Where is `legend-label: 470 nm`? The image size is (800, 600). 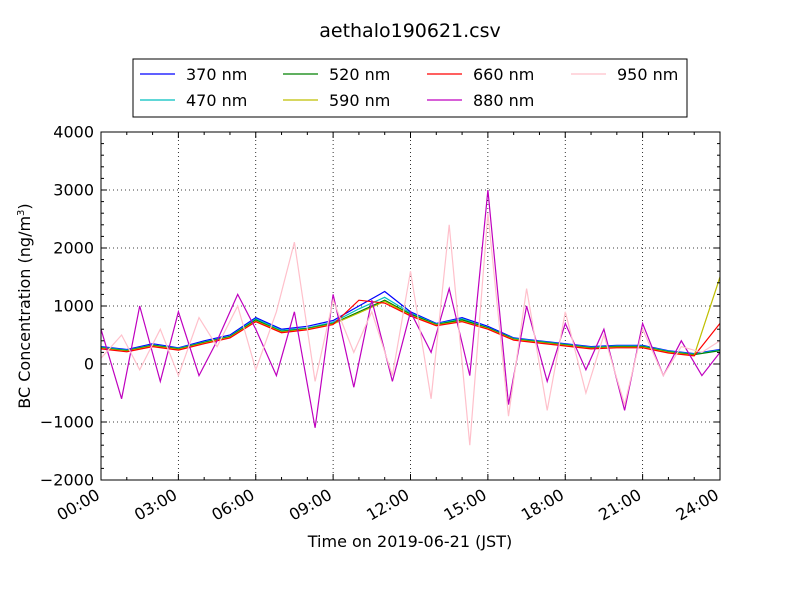 legend-label: 470 nm is located at coordinates (216, 100).